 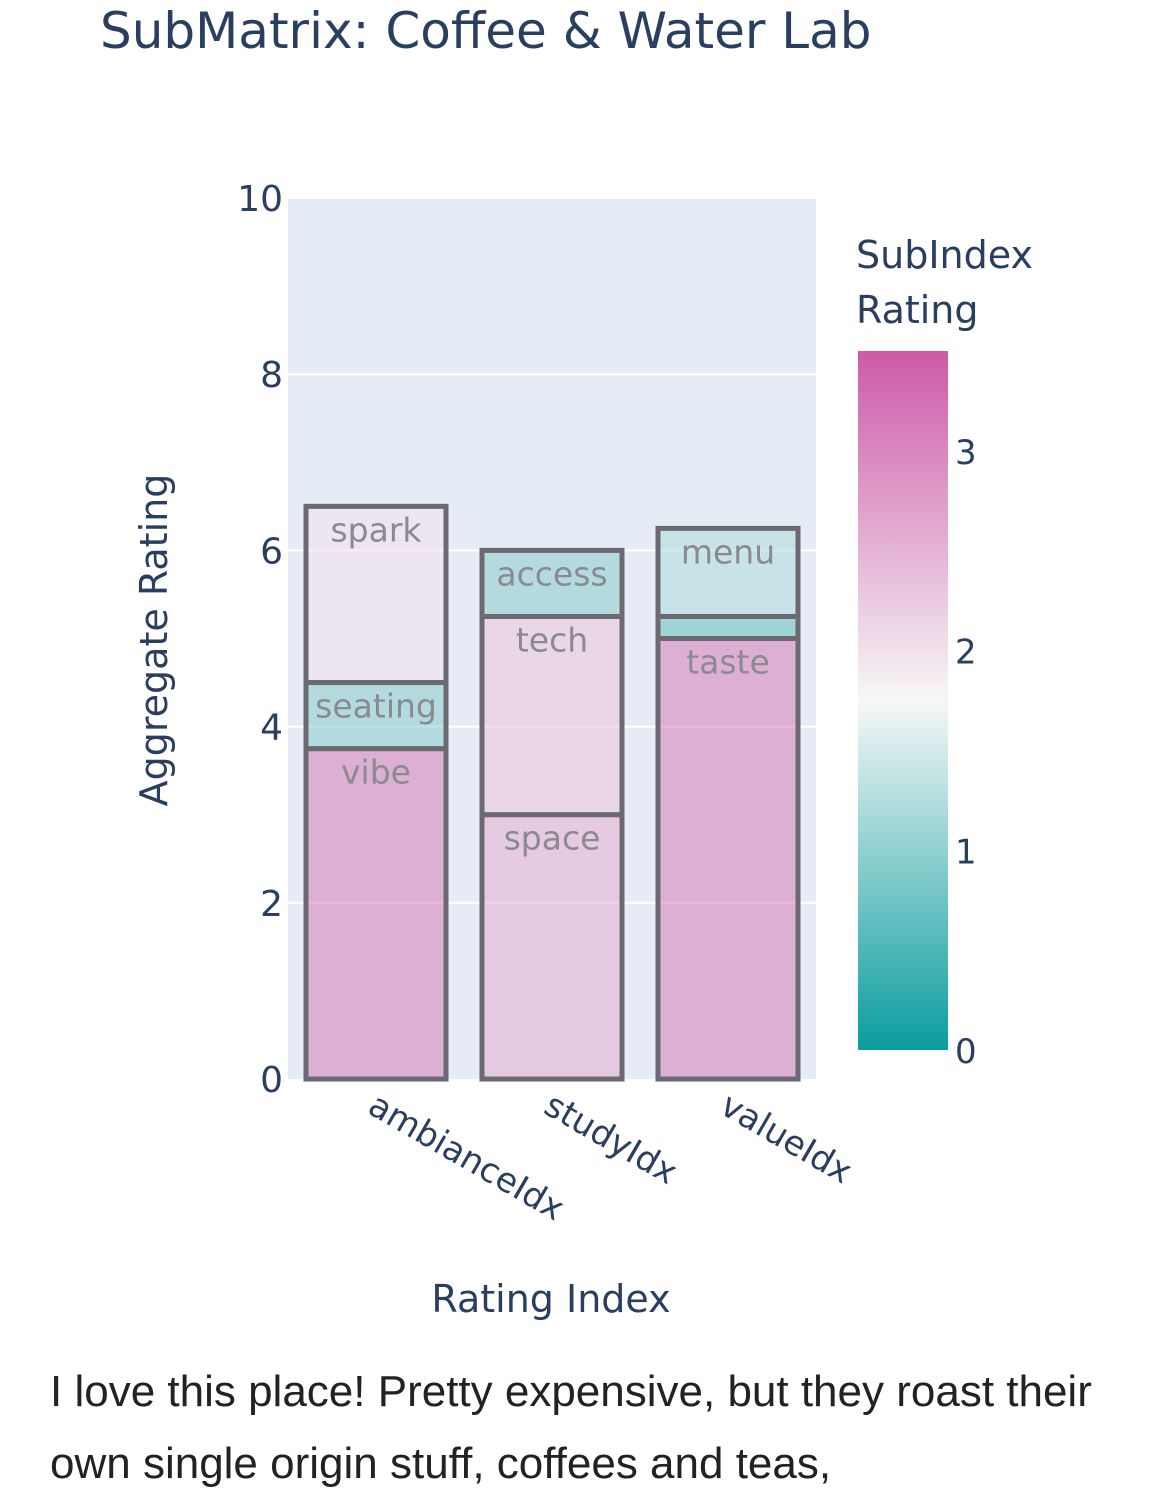 What do you see at coordinates (271, 551) in the screenshot?
I see `y-tick-label: 6` at bounding box center [271, 551].